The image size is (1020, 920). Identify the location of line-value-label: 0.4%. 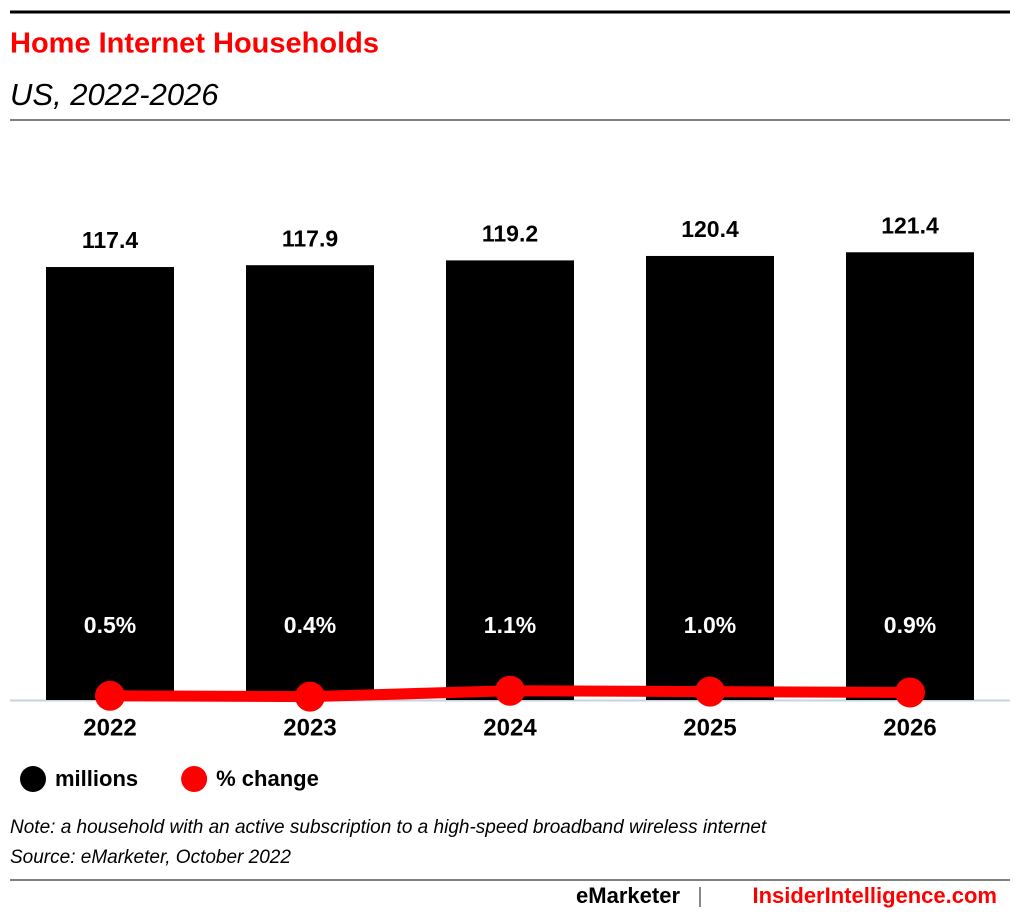
(310, 625).